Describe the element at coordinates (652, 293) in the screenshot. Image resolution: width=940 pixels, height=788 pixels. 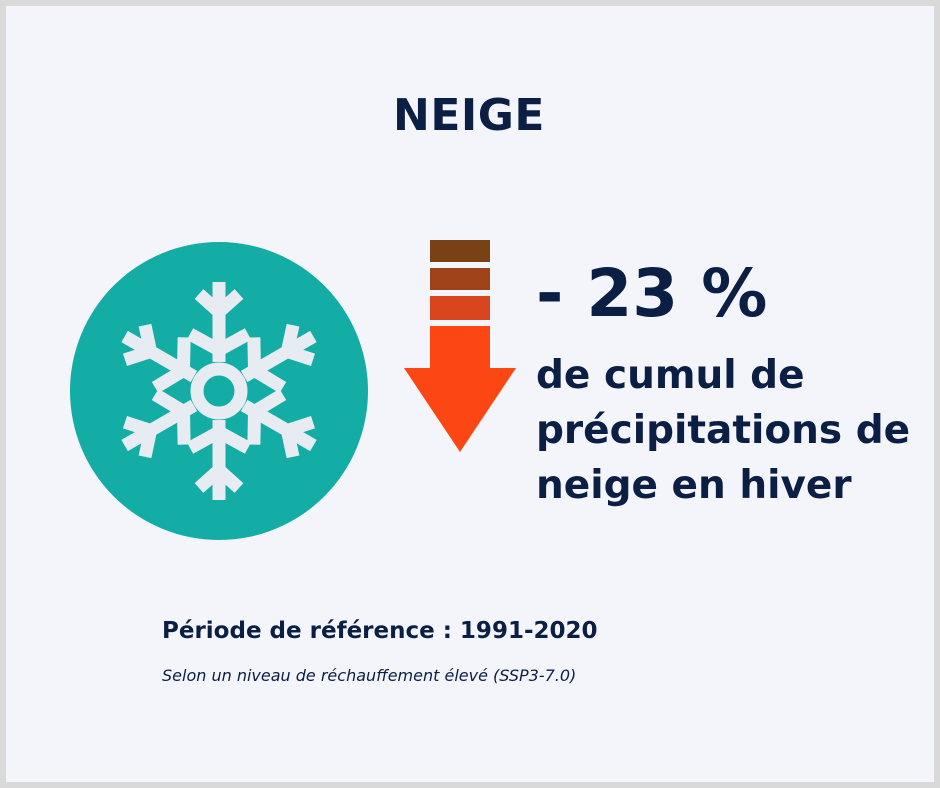
I see `stat-value: - 23 %` at that location.